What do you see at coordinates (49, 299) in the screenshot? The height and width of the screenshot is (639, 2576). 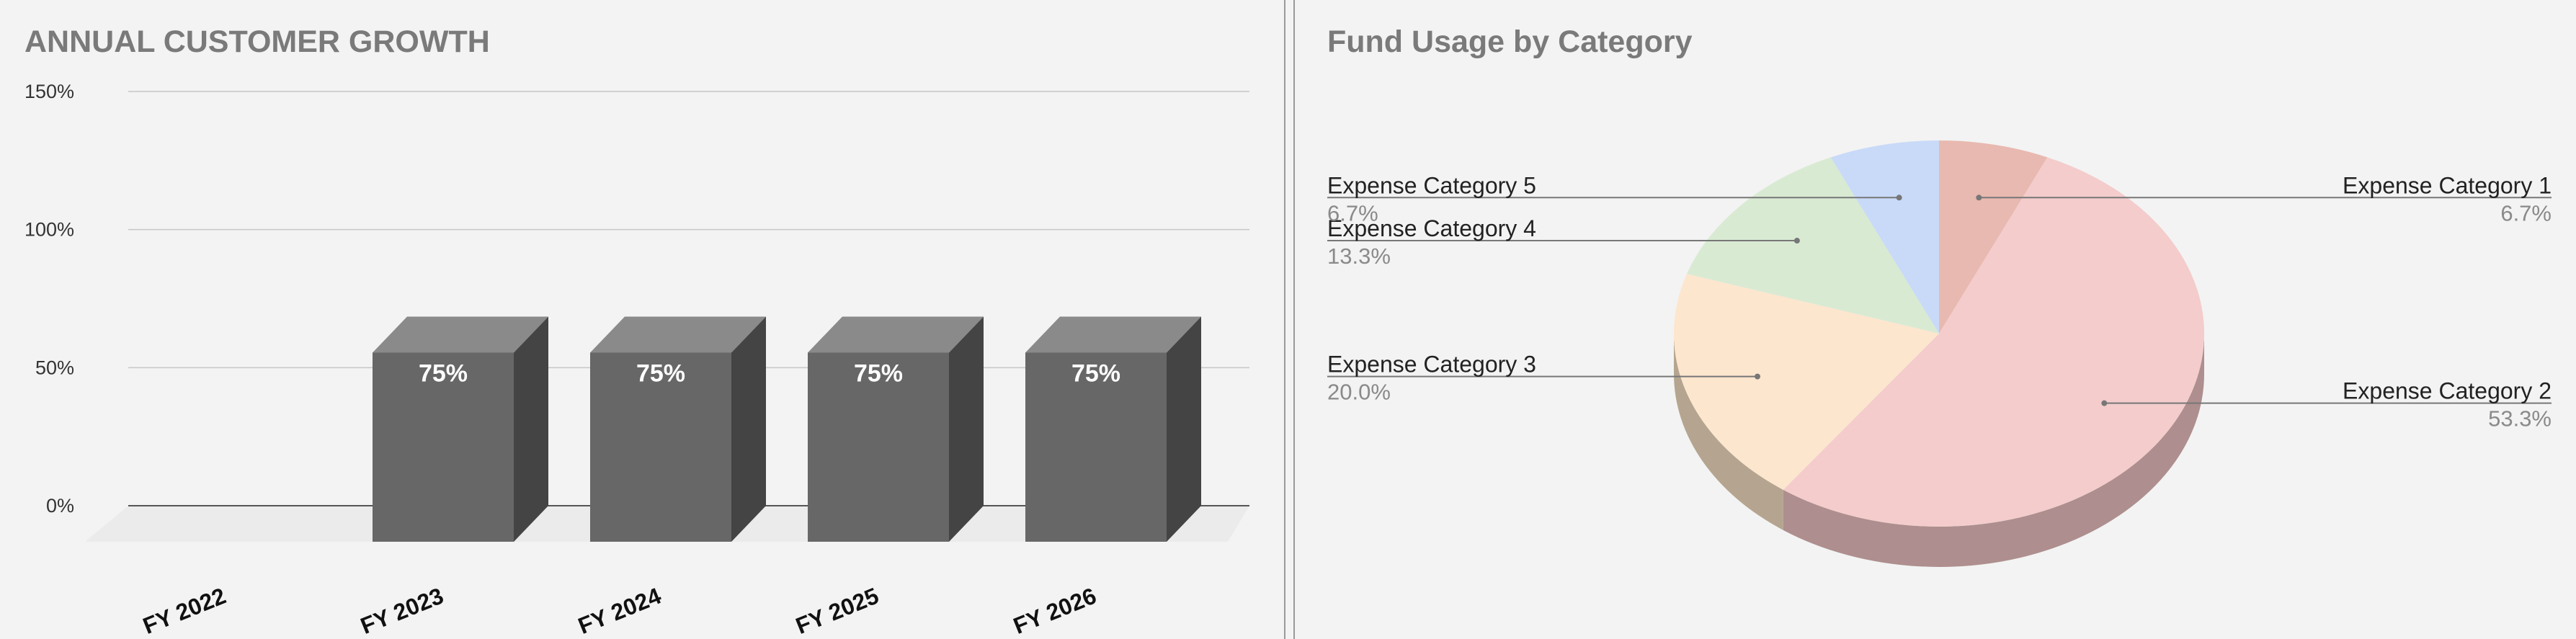 I see `bar-chart-y-axis: 0% 50% 100% 150%` at bounding box center [49, 299].